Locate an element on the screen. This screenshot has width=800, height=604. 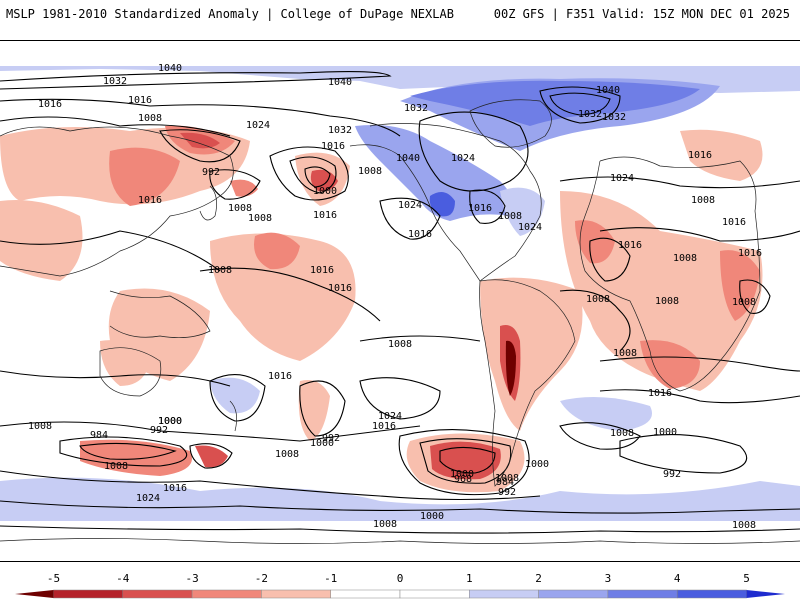
coast-newzealand is located at coordinates (233, 416).